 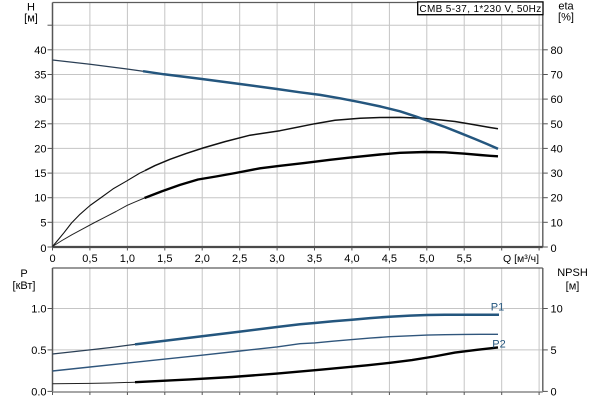 I want to click on svg-text: NPSH, so click(x=572, y=273).